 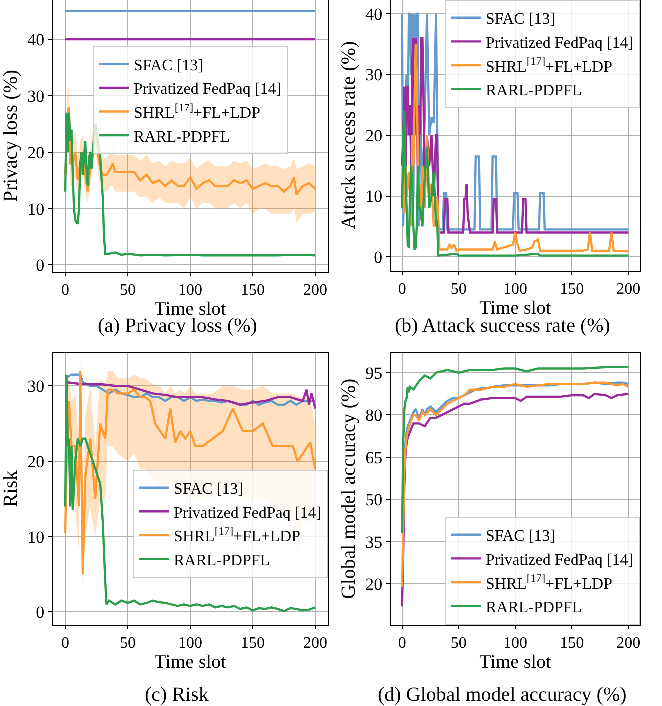 What do you see at coordinates (177, 695) in the screenshot?
I see `text: (c) Risk` at bounding box center [177, 695].